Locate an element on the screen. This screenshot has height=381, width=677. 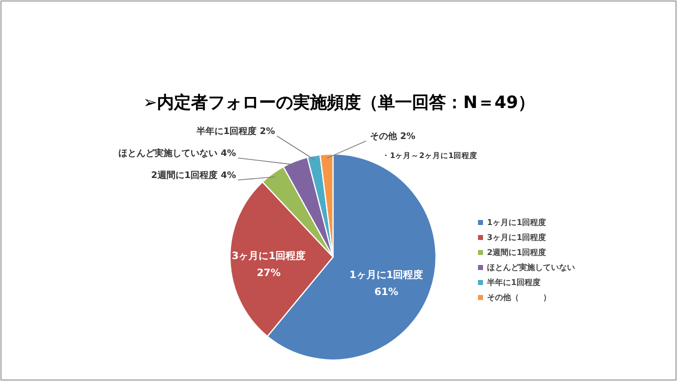
data-label: 3ヶ月に1回程度 27% is located at coordinates (269, 264).